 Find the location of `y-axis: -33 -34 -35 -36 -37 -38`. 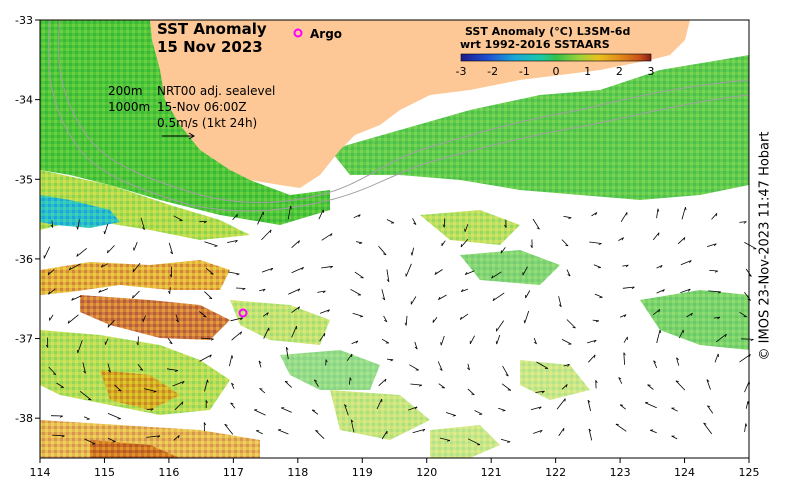

y-axis: -33 -34 -35 -36 -37 -38 is located at coordinates (27, 219).